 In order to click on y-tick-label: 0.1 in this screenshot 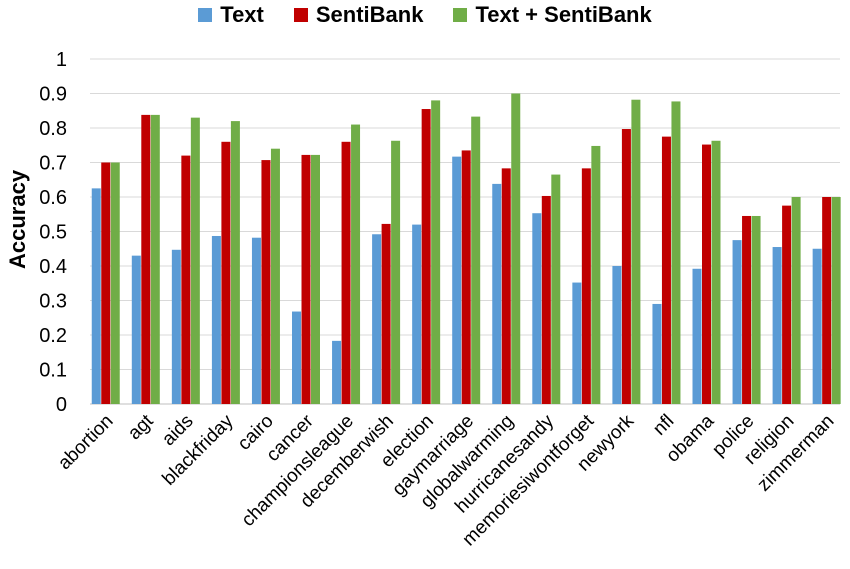, I will do `click(53, 371)`.